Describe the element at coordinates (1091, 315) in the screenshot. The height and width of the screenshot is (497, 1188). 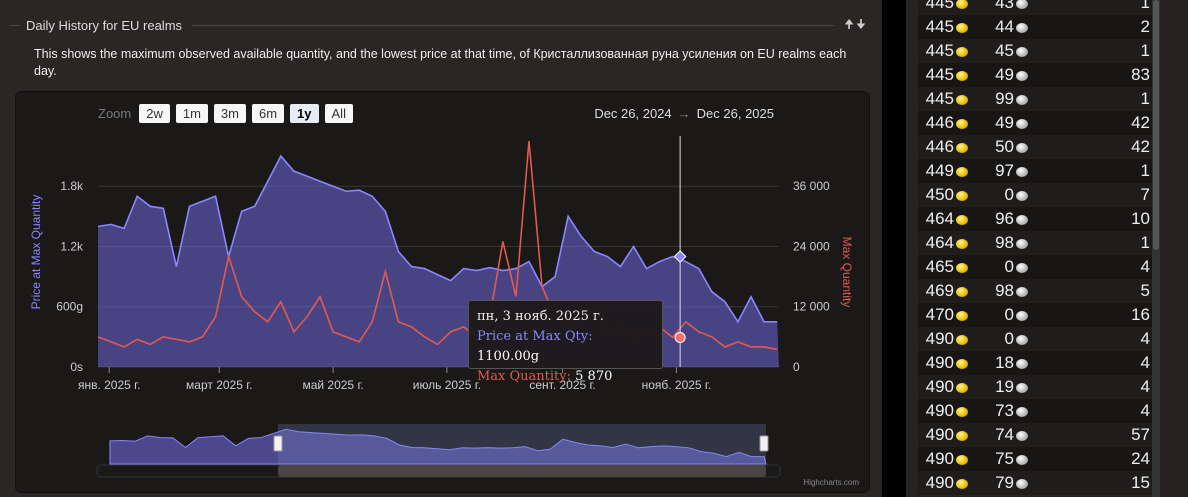
I see `quantity-cell: 16` at that location.